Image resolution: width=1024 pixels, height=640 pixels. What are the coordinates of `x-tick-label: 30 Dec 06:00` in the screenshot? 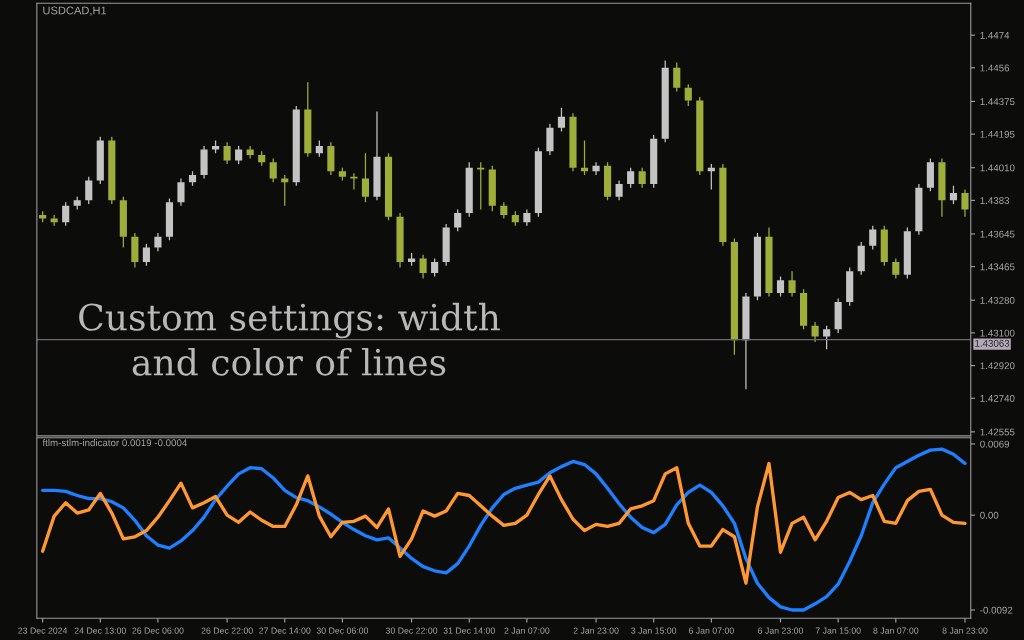 It's located at (342, 630).